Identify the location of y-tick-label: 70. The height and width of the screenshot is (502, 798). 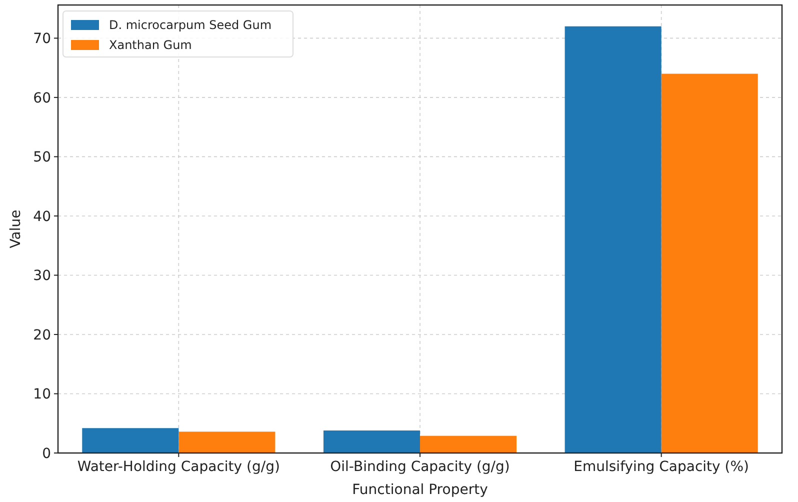
(42, 39).